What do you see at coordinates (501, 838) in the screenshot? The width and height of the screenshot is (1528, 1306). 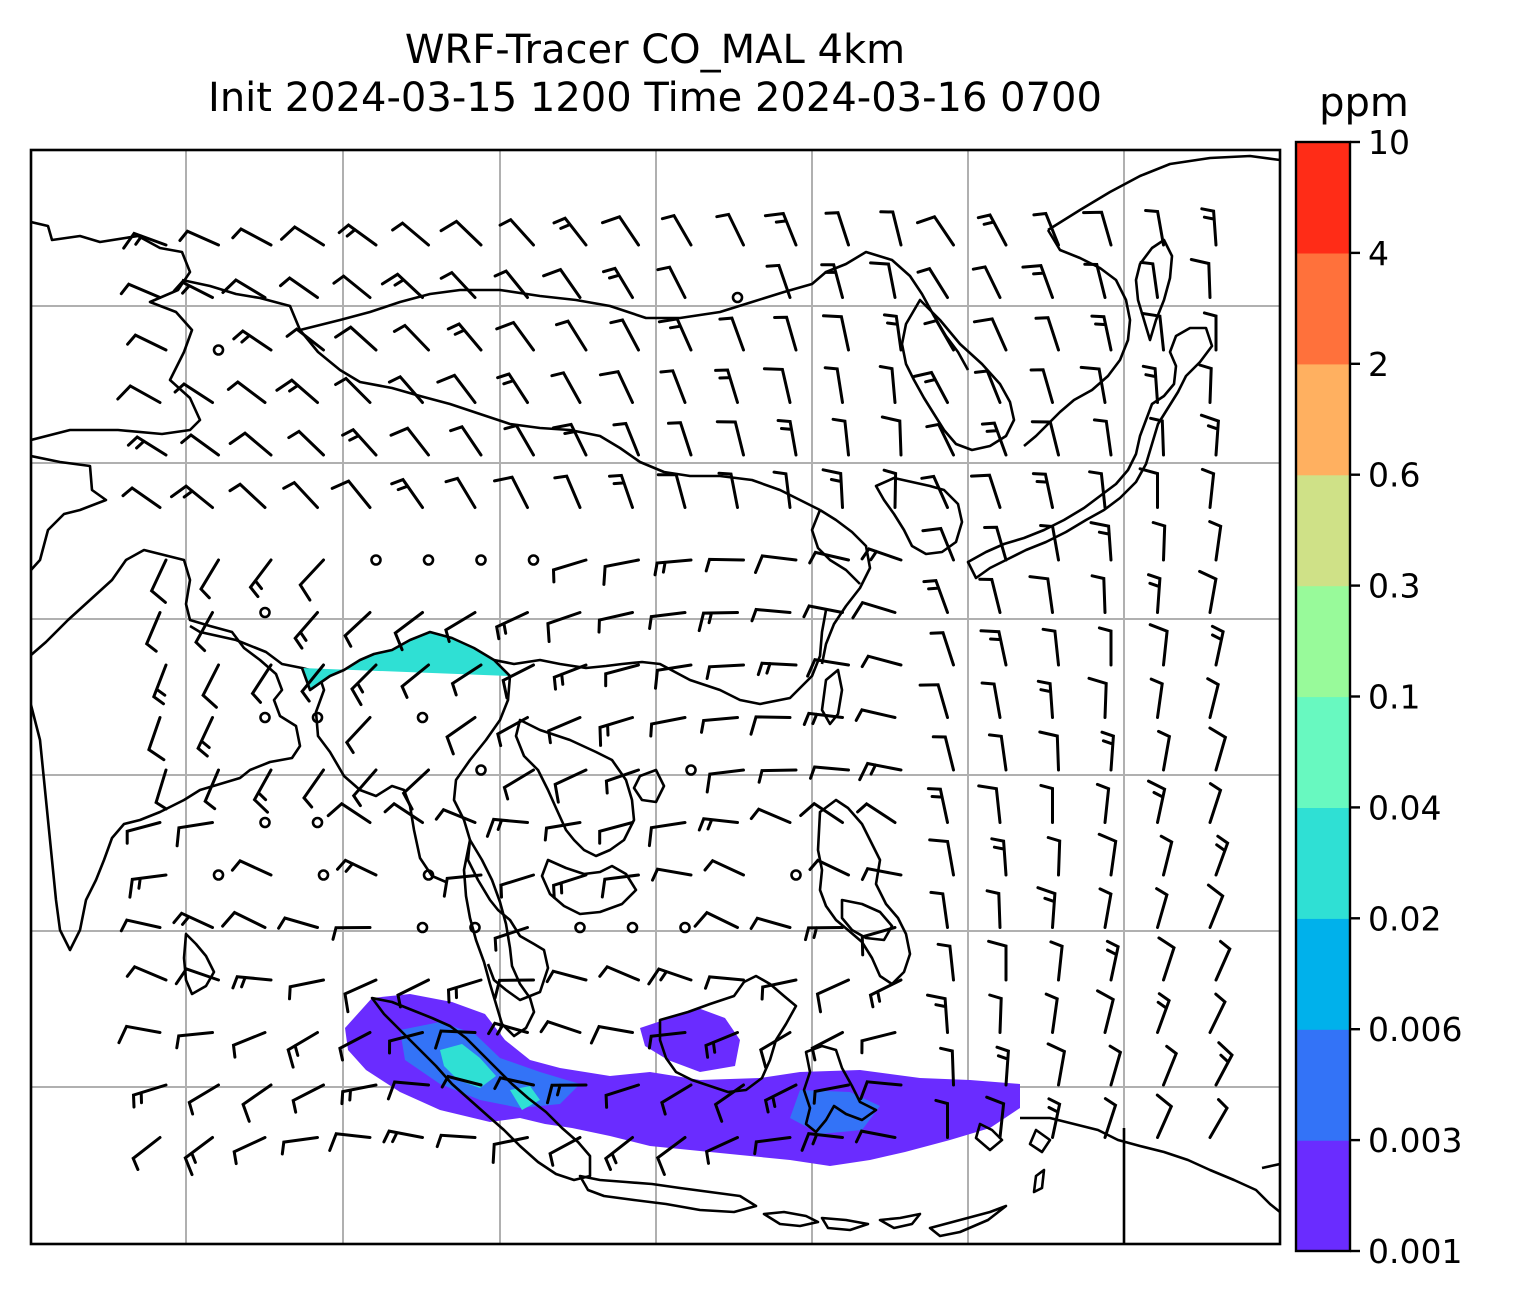 I see `coast-indochina` at bounding box center [501, 838].